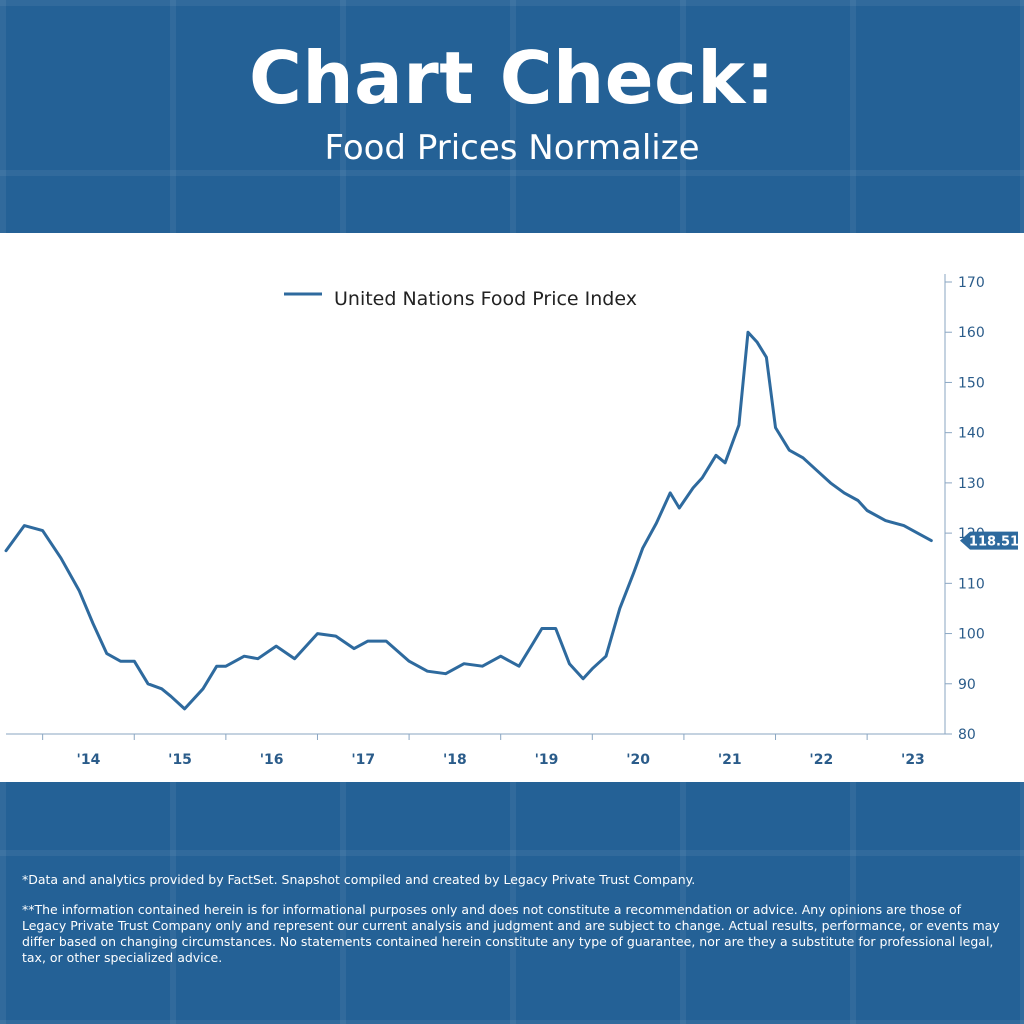 This screenshot has height=1024, width=1024. I want to click on y-tick-label: 160, so click(971, 333).